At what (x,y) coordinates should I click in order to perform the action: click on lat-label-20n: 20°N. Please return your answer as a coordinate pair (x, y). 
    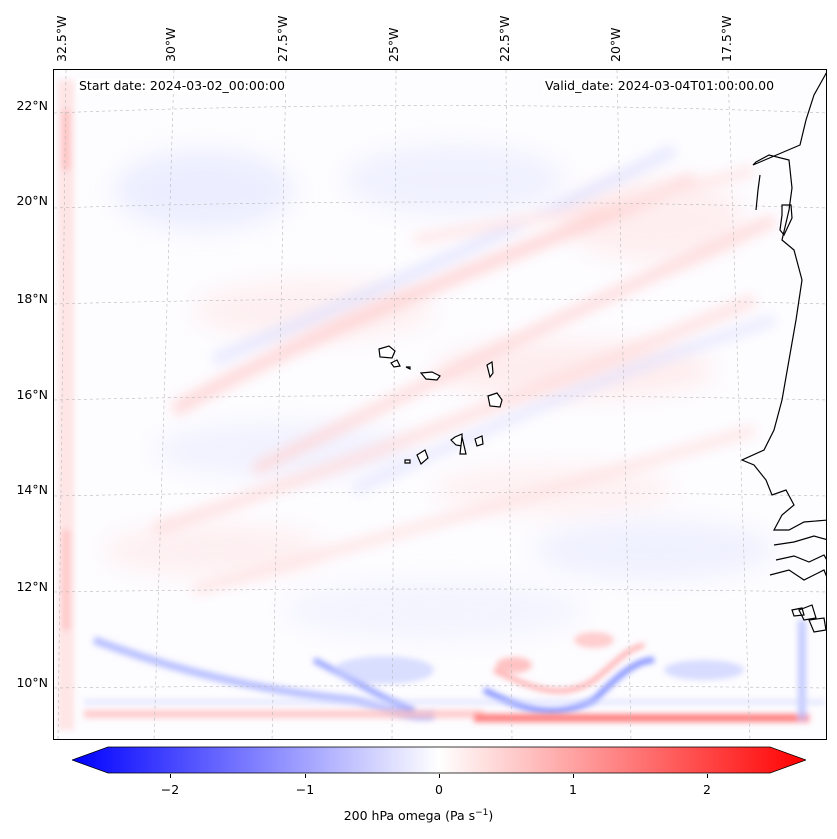
    Looking at the image, I should click on (32, 200).